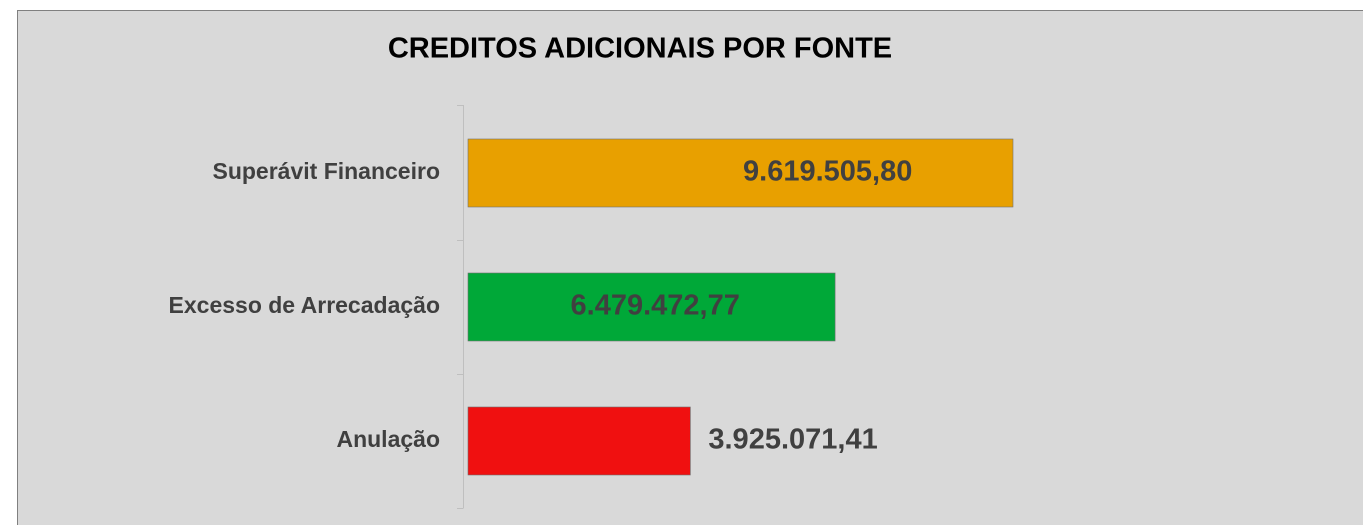  What do you see at coordinates (827, 172) in the screenshot?
I see `value-label: 9.619.505,80` at bounding box center [827, 172].